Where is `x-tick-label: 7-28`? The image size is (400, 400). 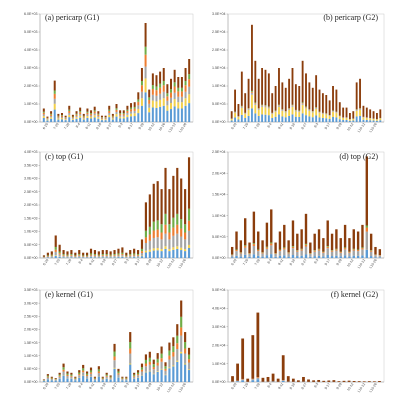
x-tick-label: 7-28 is located at coordinates (66, 126).